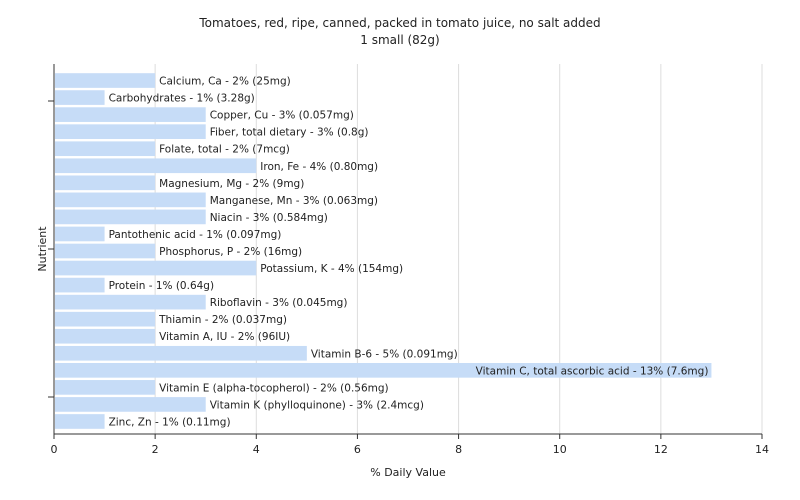  What do you see at coordinates (182, 99) in the screenshot?
I see `bar-label: Carbohydrates - 1% (3.28g)` at bounding box center [182, 99].